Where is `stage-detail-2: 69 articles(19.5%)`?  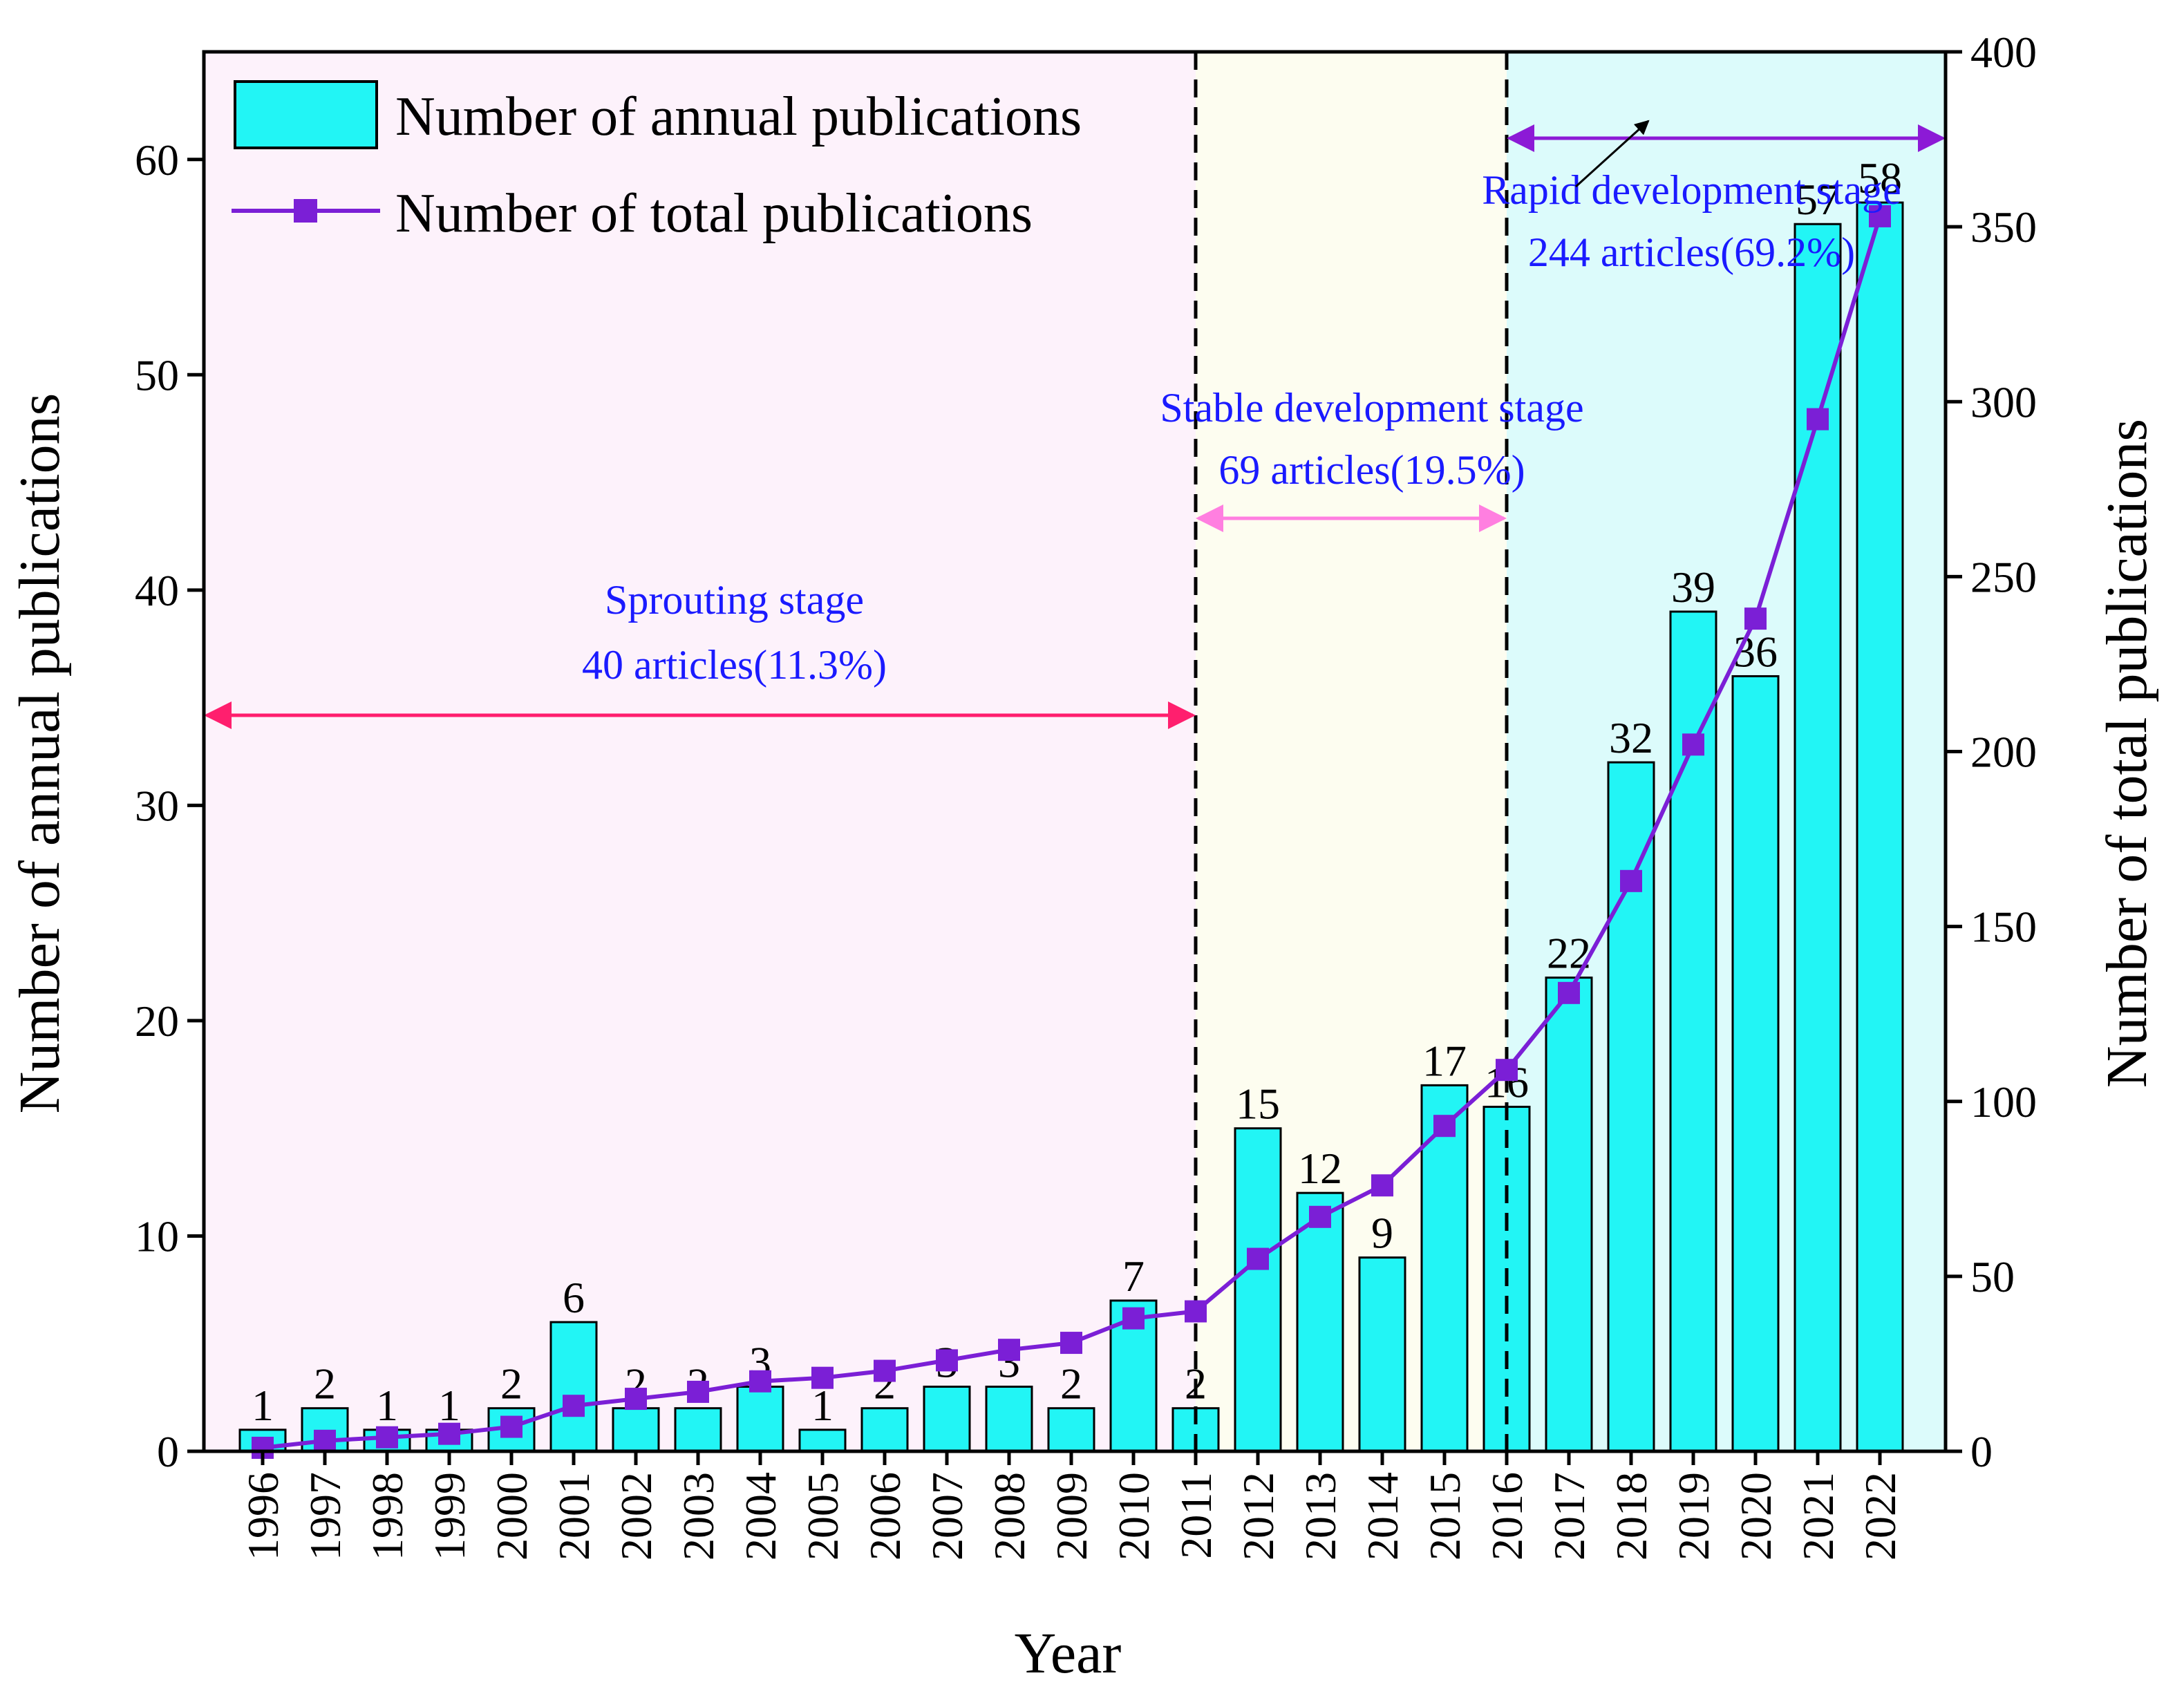 stage-detail-2: 69 articles(19.5%) is located at coordinates (1371, 470).